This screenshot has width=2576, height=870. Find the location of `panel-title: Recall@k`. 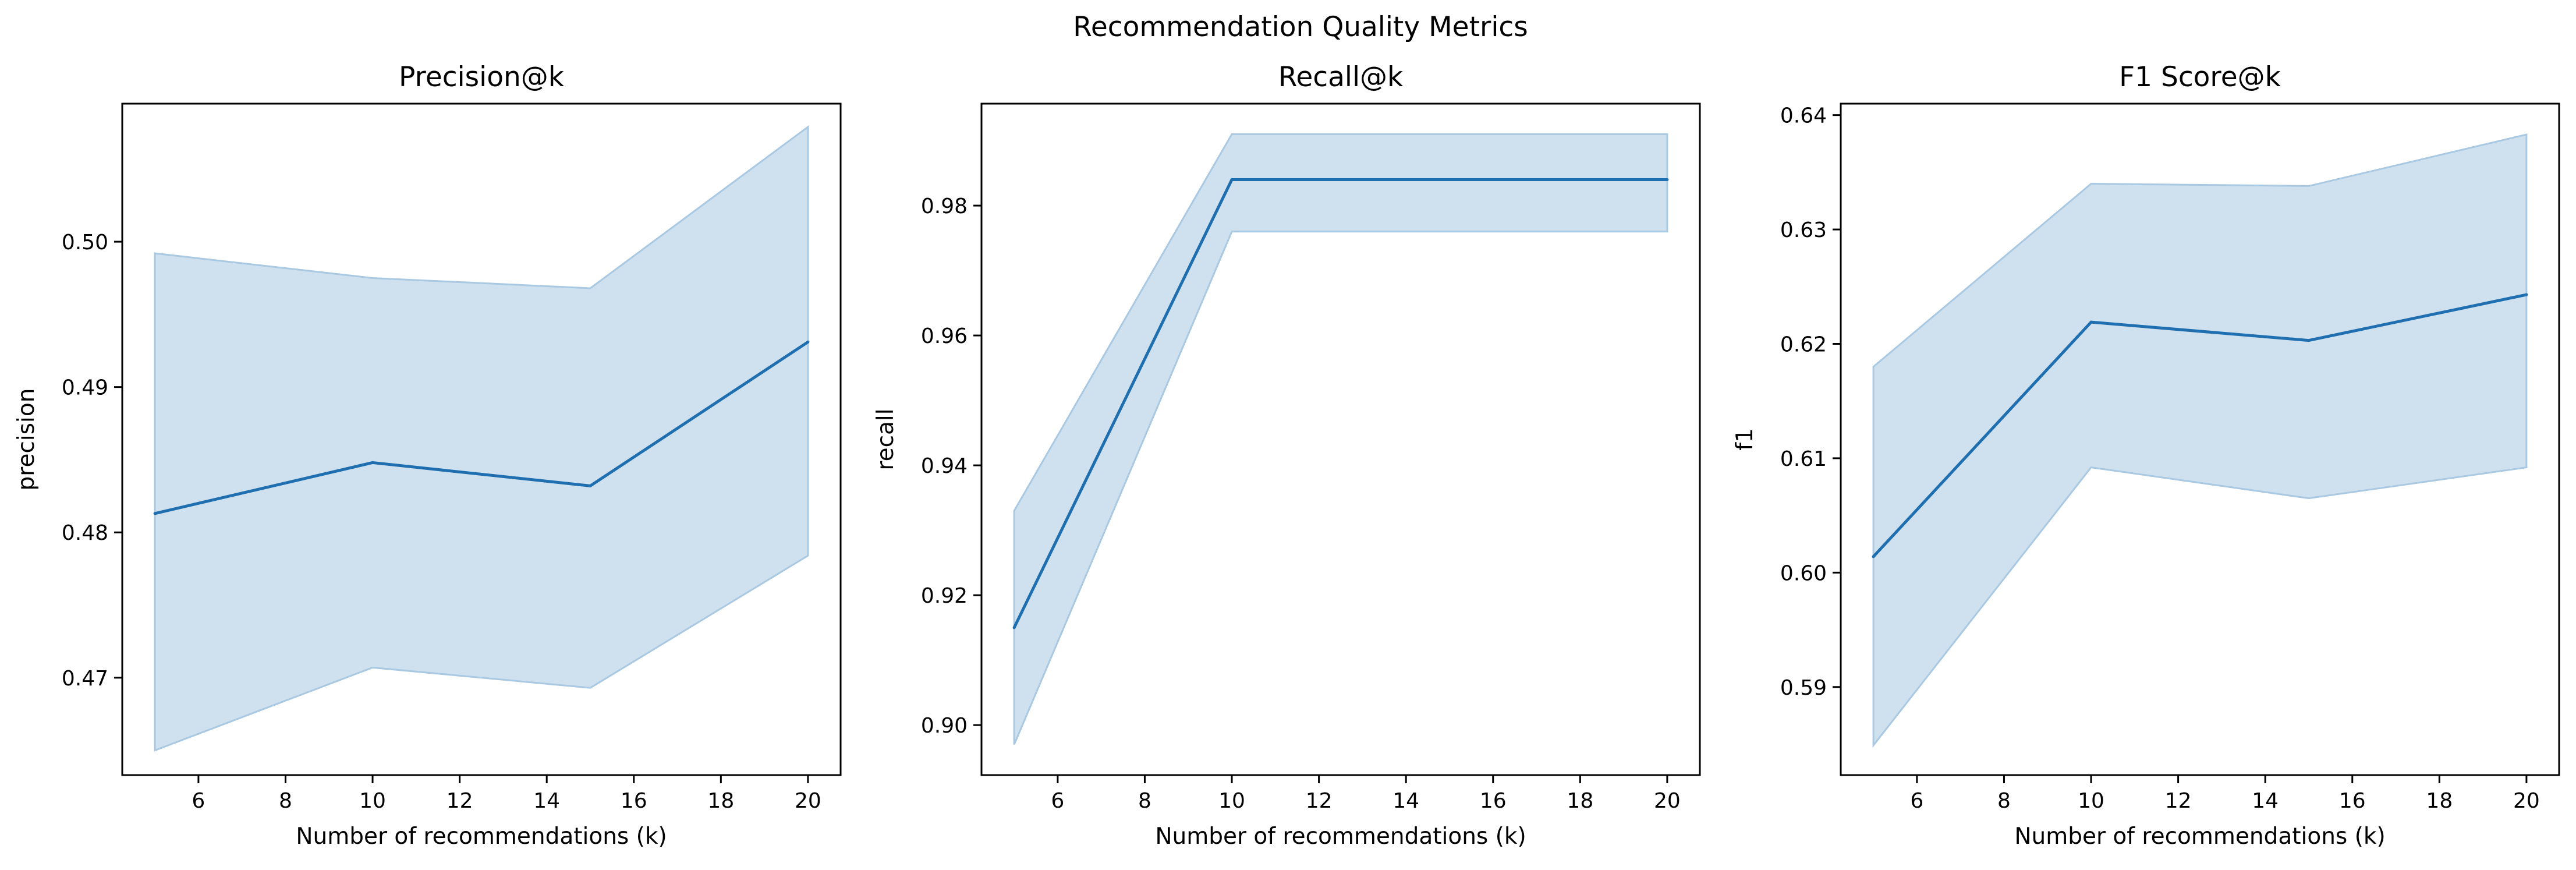

panel-title: Recall@k is located at coordinates (1341, 77).